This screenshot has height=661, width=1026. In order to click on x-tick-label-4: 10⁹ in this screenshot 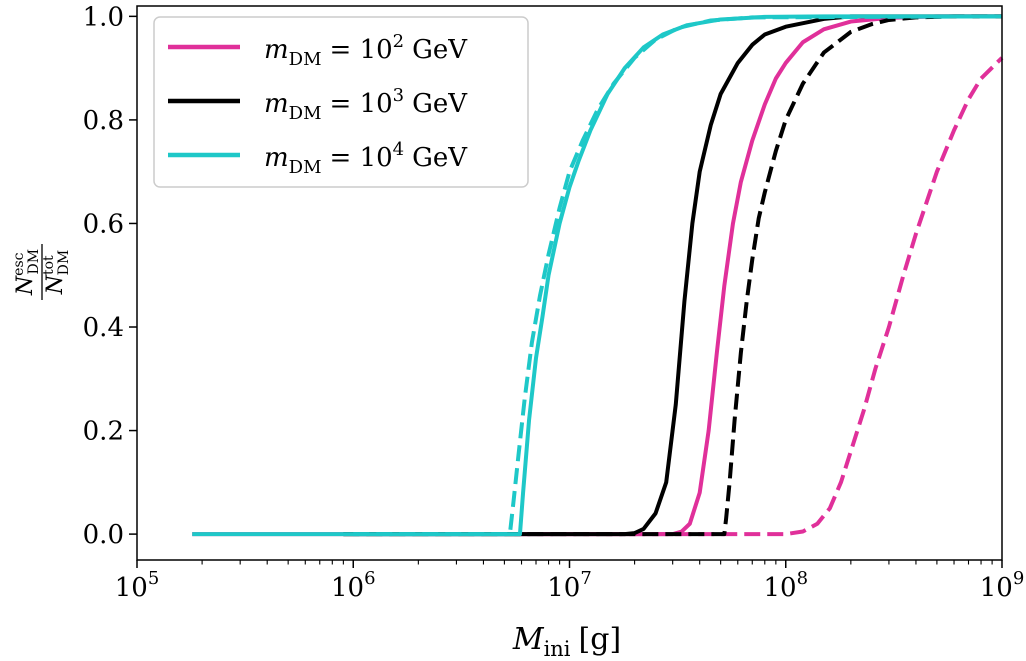, I will do `click(1002, 585)`.